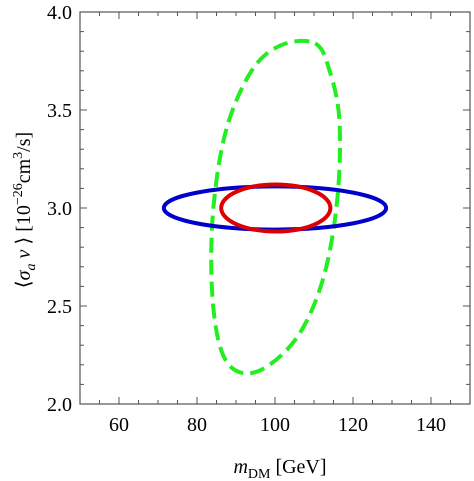 The width and height of the screenshot is (474, 481). I want to click on y-tick-label: 3.0, so click(59, 209).